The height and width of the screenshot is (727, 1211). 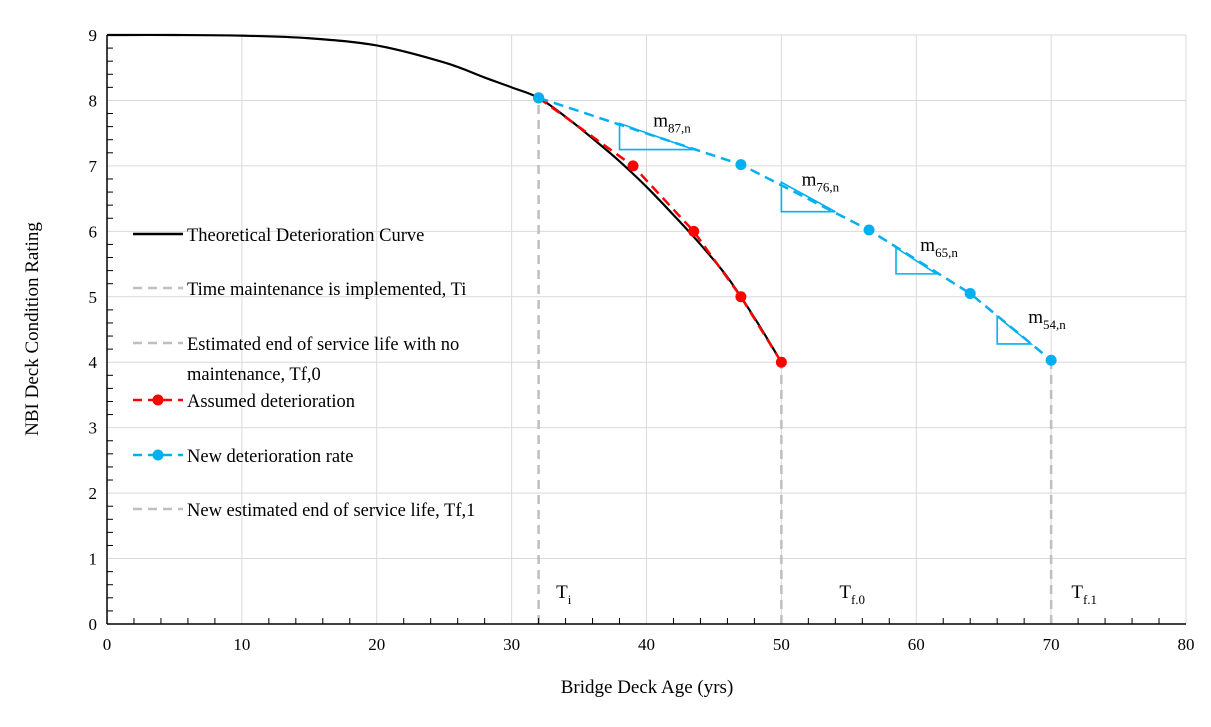 I want to click on legend-label-assumed: Assumed deterioration, so click(x=271, y=402).